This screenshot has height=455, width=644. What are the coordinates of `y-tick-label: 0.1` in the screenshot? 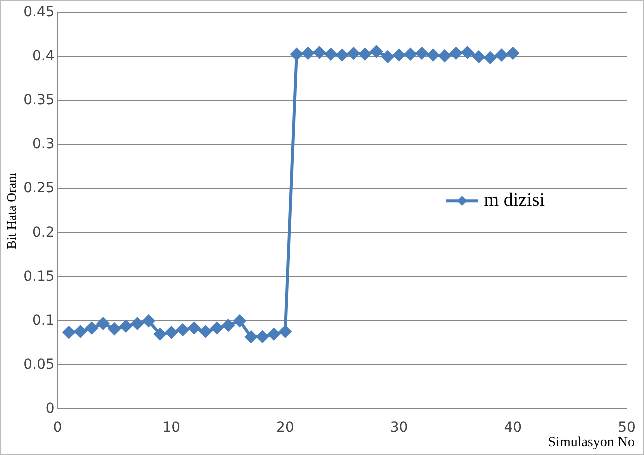 It's located at (43, 320).